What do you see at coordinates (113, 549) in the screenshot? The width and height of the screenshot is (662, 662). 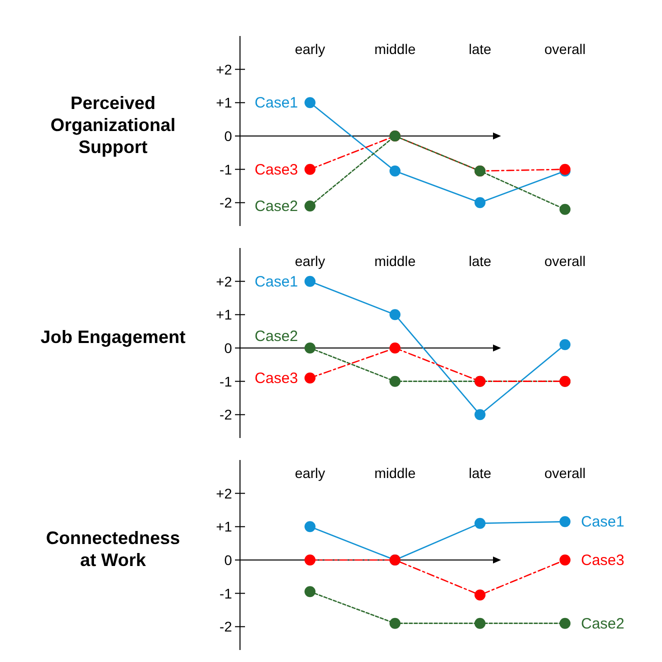 I see `y-axis-title: Connectedness at Work` at bounding box center [113, 549].